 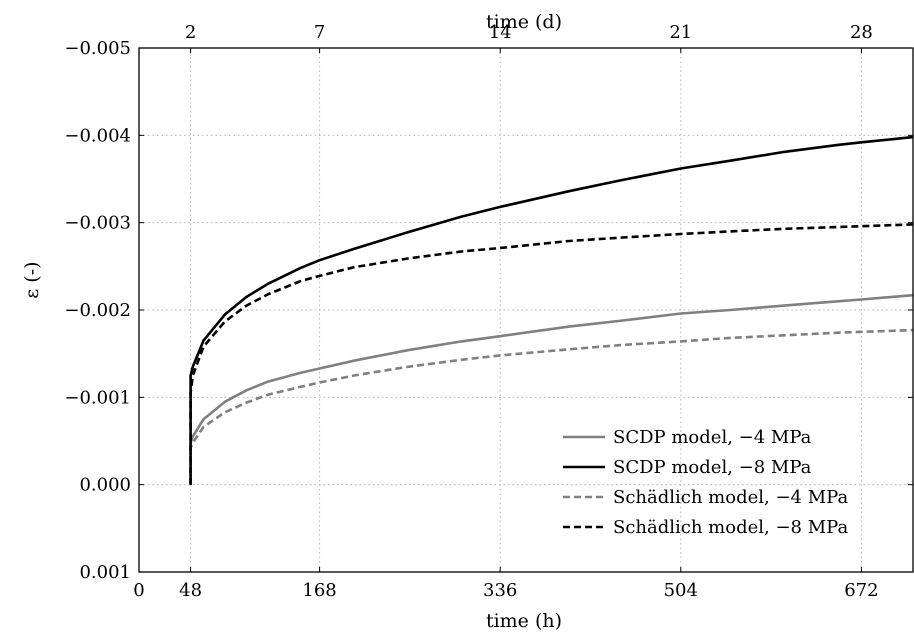 What do you see at coordinates (681, 590) in the screenshot?
I see `x-tick-label: 504` at bounding box center [681, 590].